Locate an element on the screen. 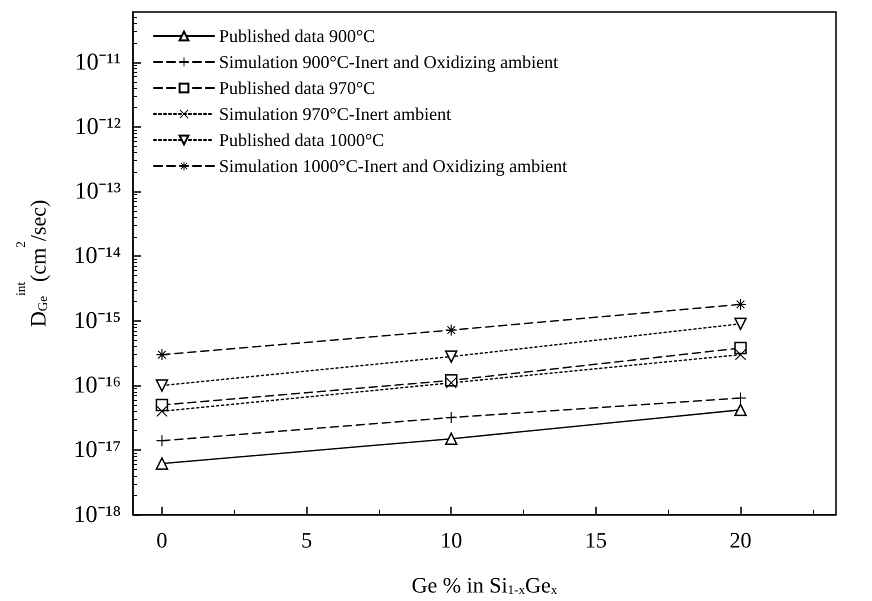  y-tick-label: 10⁻¹⁶ is located at coordinates (97, 385).